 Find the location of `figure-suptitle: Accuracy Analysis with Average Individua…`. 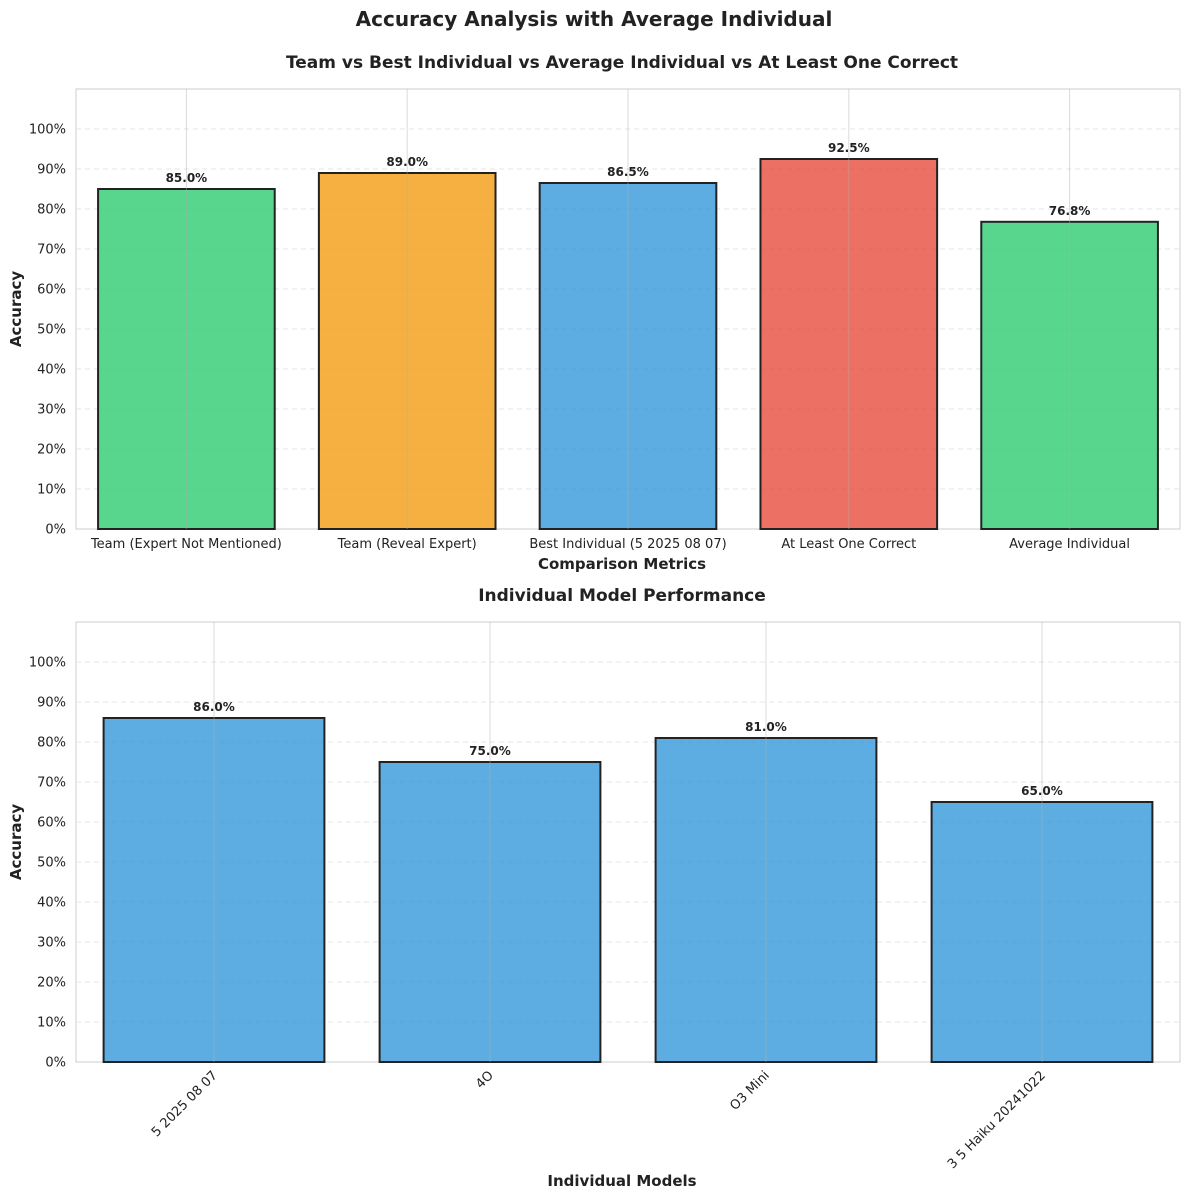

figure-suptitle: Accuracy Analysis with Average Individua… is located at coordinates (594, 19).